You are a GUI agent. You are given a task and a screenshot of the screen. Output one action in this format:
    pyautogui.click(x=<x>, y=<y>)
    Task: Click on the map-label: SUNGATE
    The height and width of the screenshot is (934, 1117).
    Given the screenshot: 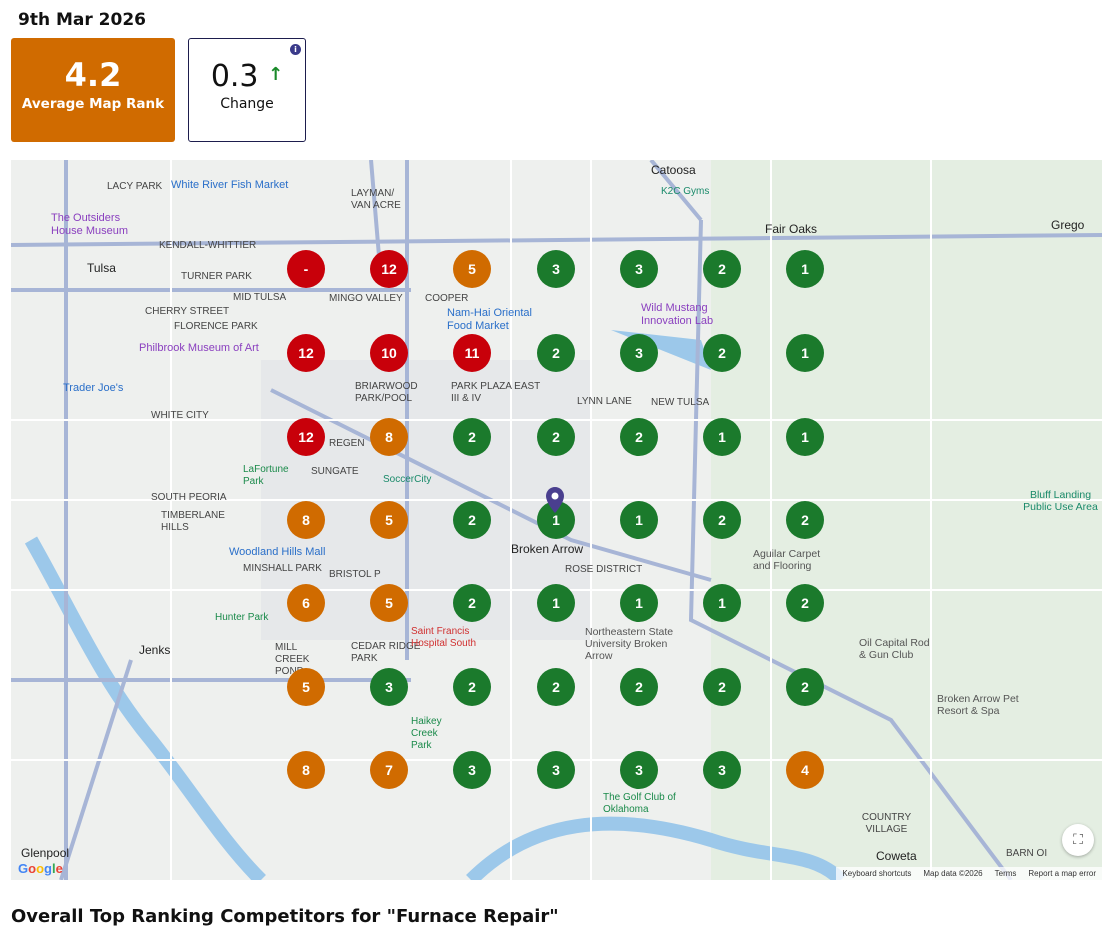 What is the action you would take?
    pyautogui.click(x=335, y=471)
    